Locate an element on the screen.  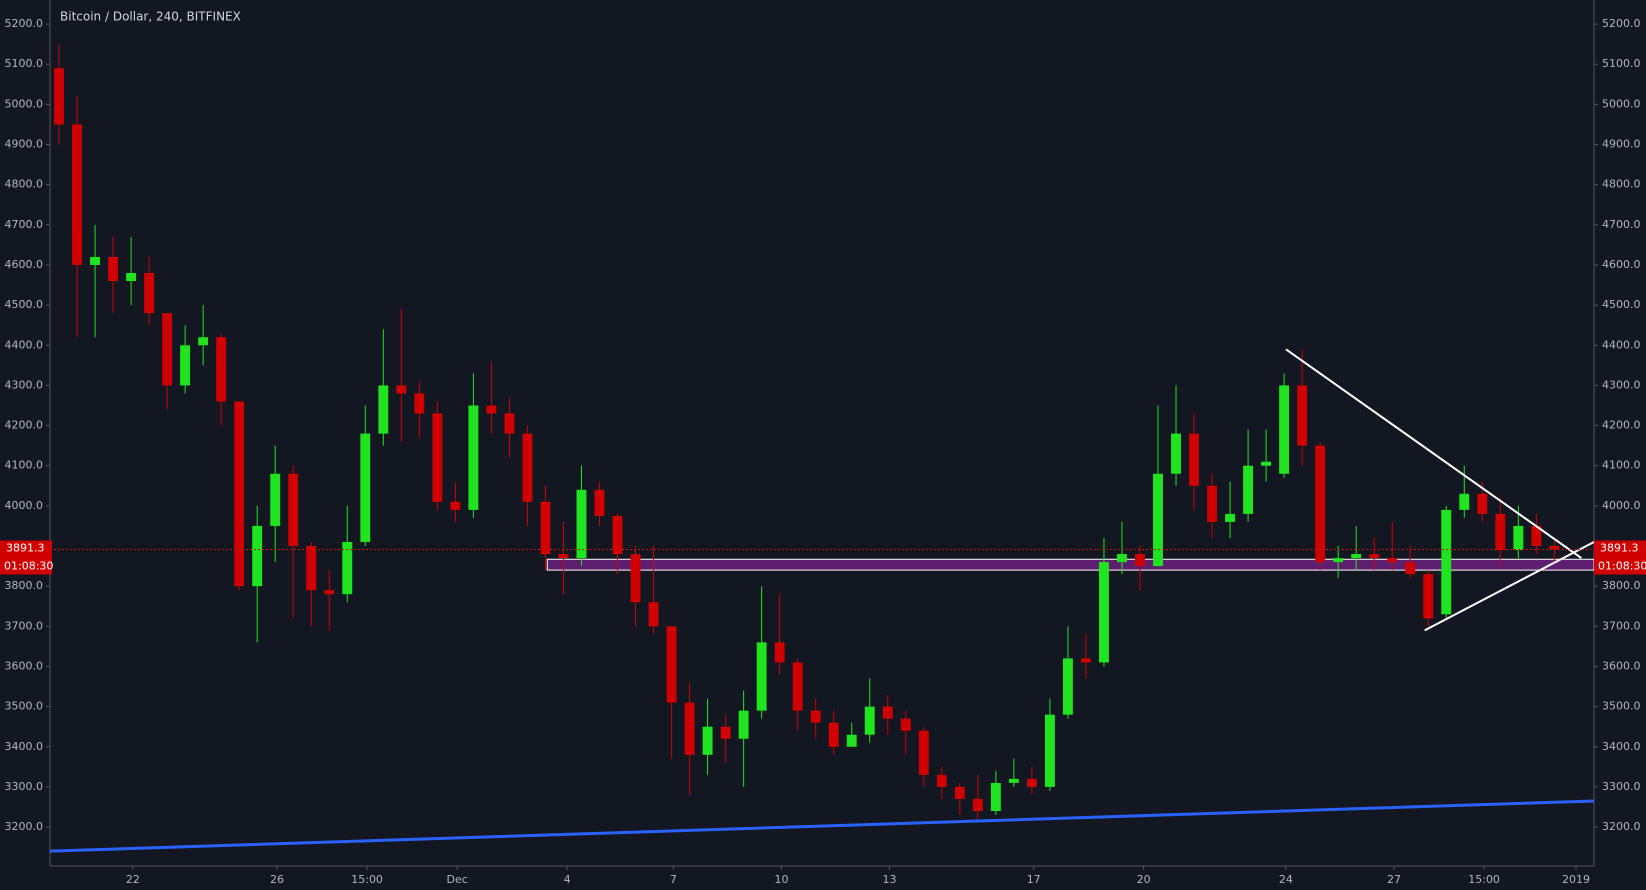
y-tick-label: 5200.0 is located at coordinates (24, 23).